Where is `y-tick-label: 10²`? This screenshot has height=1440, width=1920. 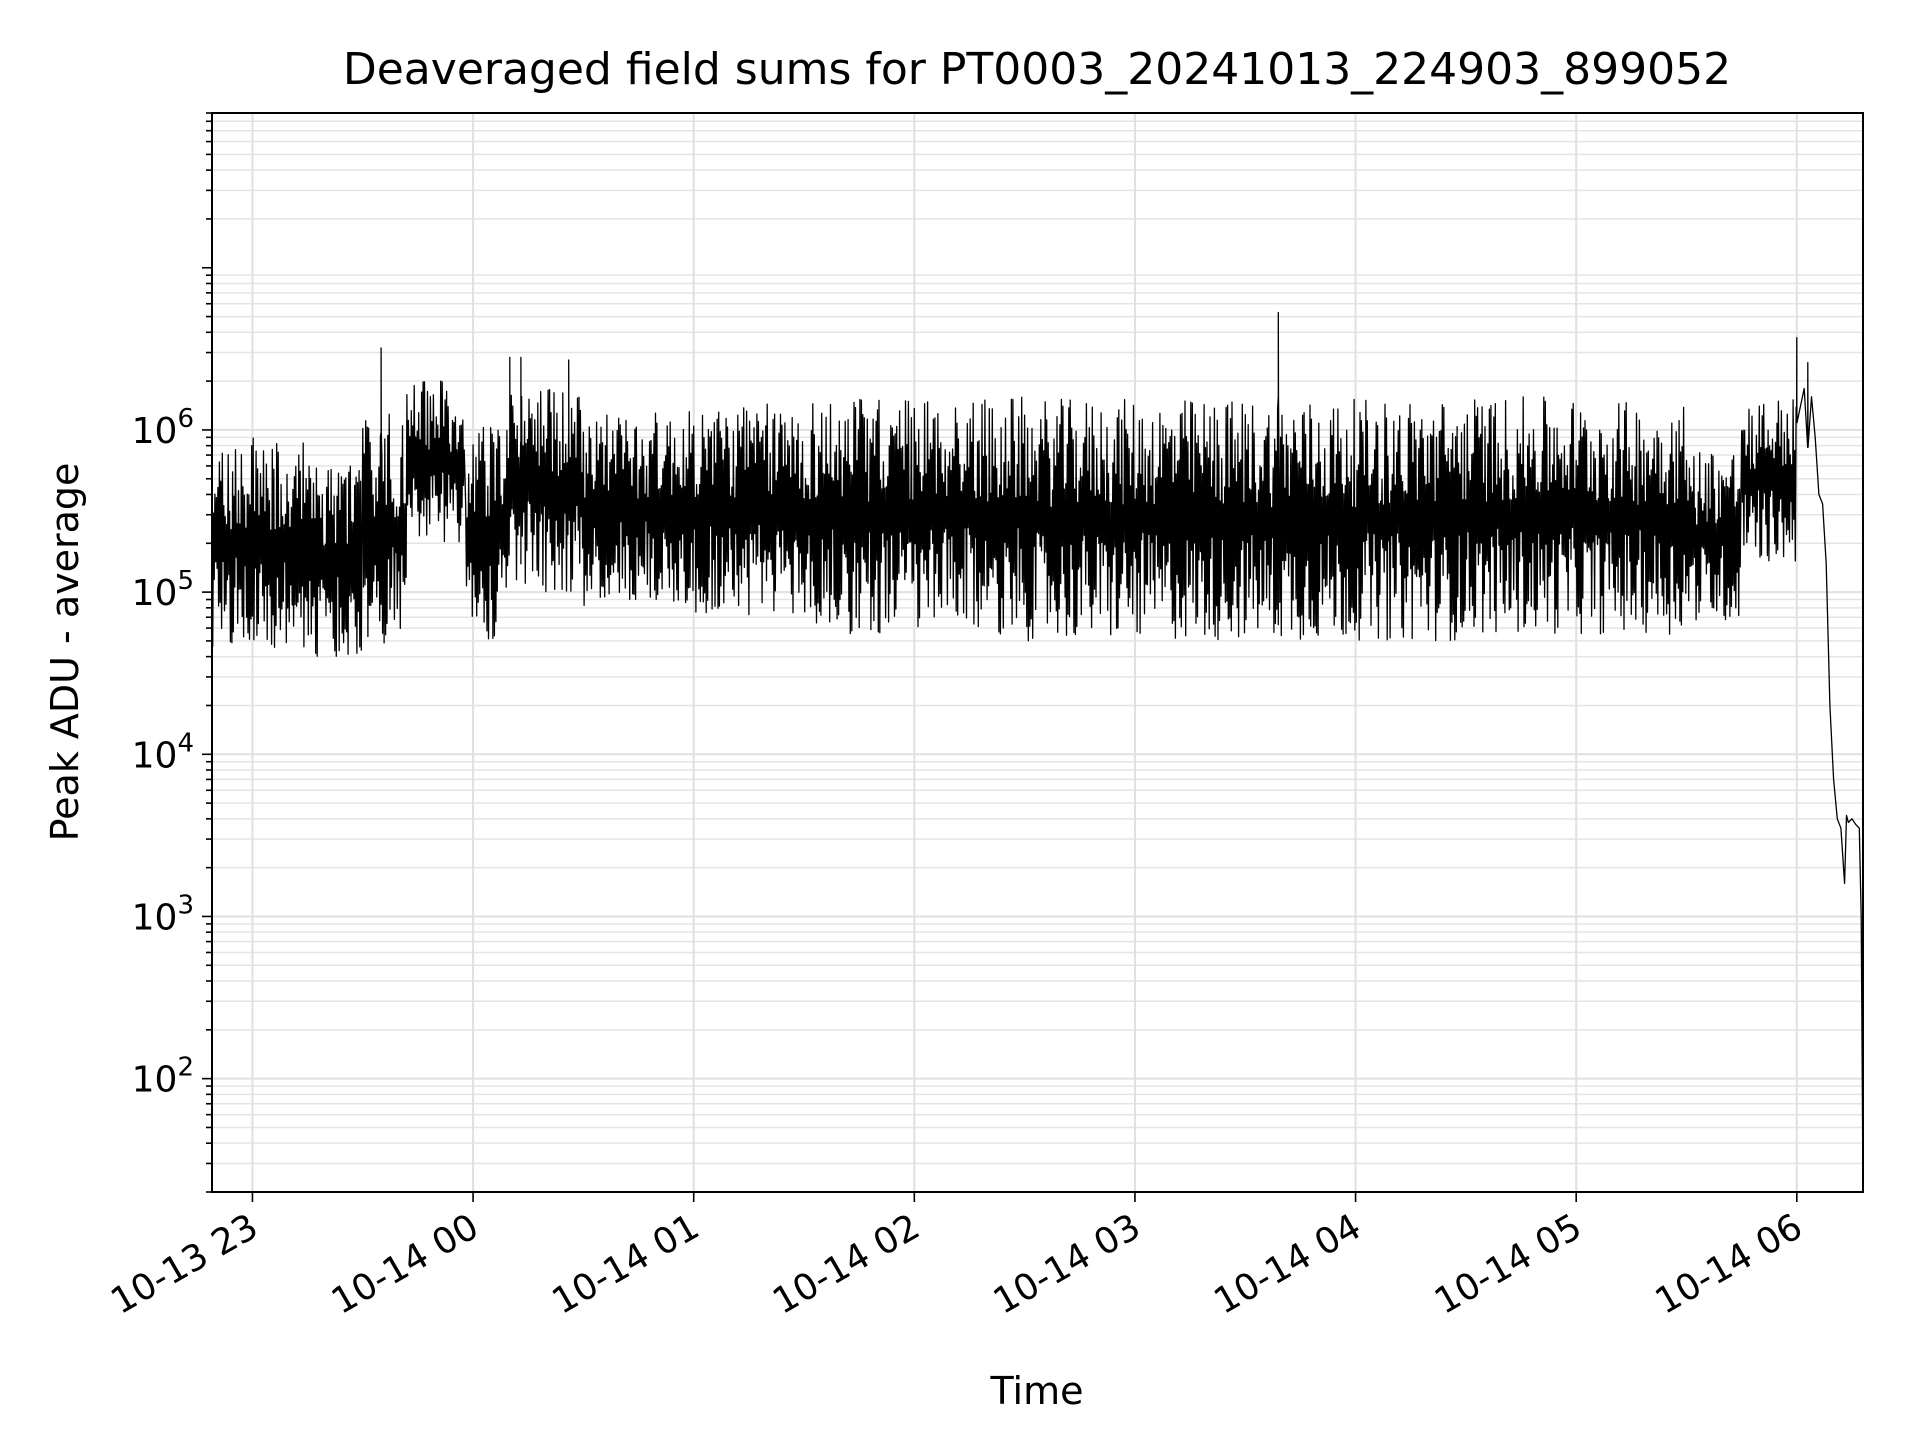 y-tick-label: 10² is located at coordinates (163, 1077).